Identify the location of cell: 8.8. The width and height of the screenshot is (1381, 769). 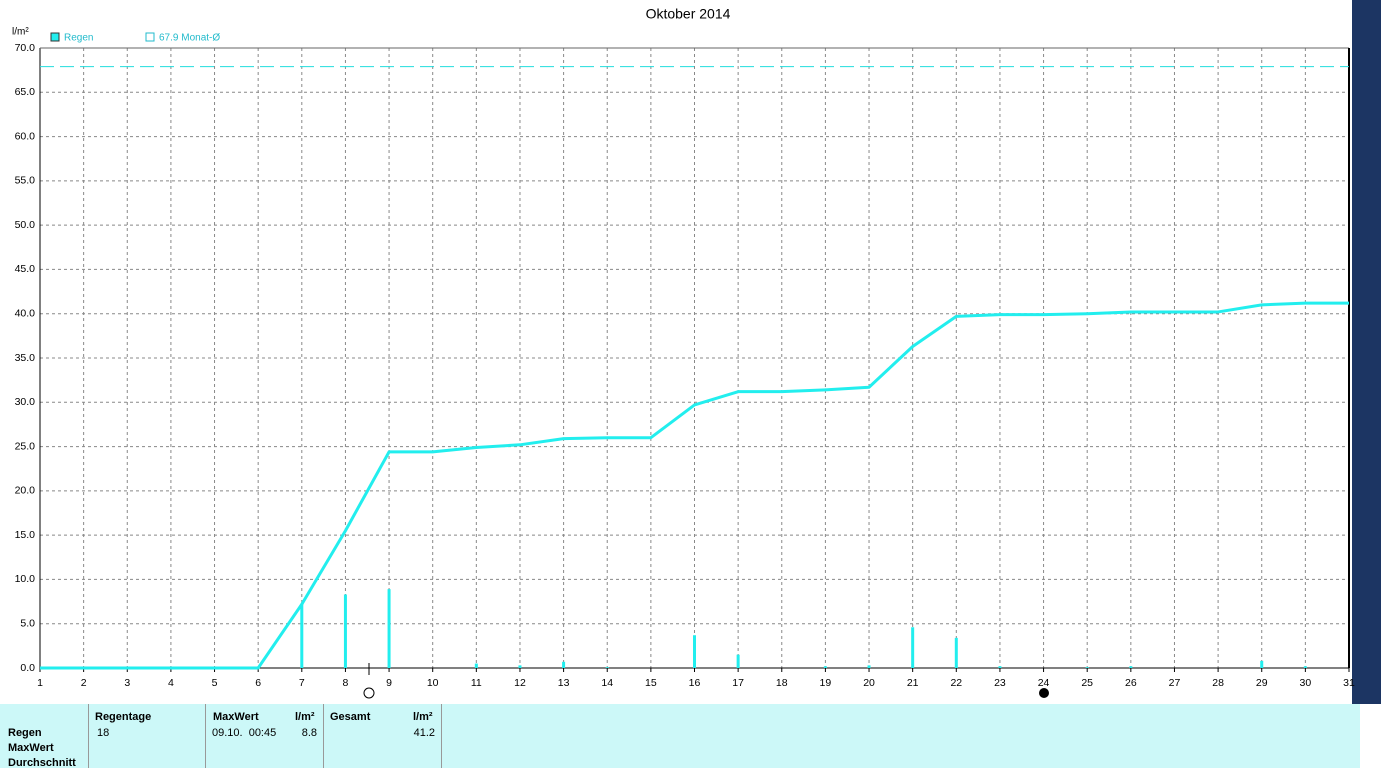
(309, 733).